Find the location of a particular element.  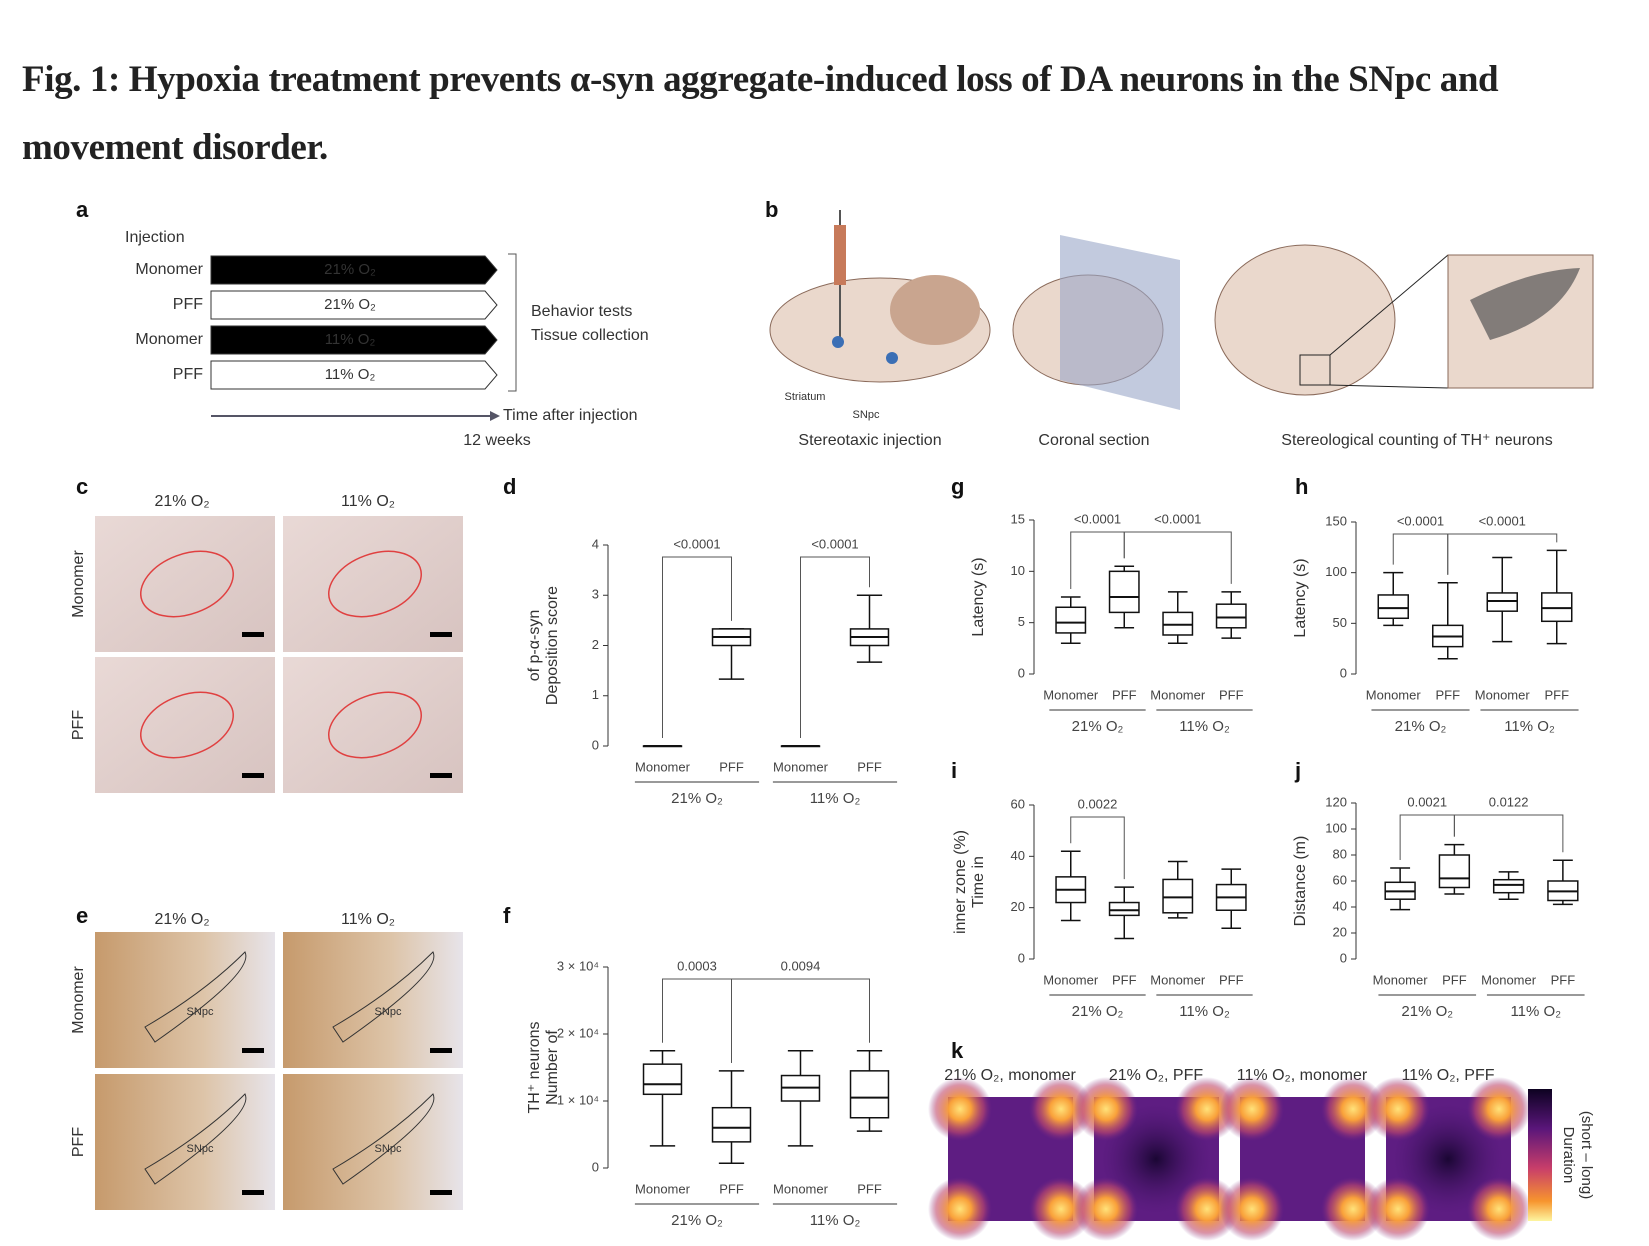

y-tick-label: 5 is located at coordinates (1021, 621).